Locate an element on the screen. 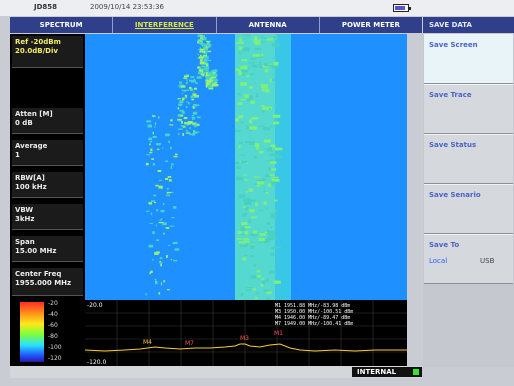 Image resolution: width=514 pixels, height=386 pixels. tab-spectrum: SPECTRUM is located at coordinates (62, 25).